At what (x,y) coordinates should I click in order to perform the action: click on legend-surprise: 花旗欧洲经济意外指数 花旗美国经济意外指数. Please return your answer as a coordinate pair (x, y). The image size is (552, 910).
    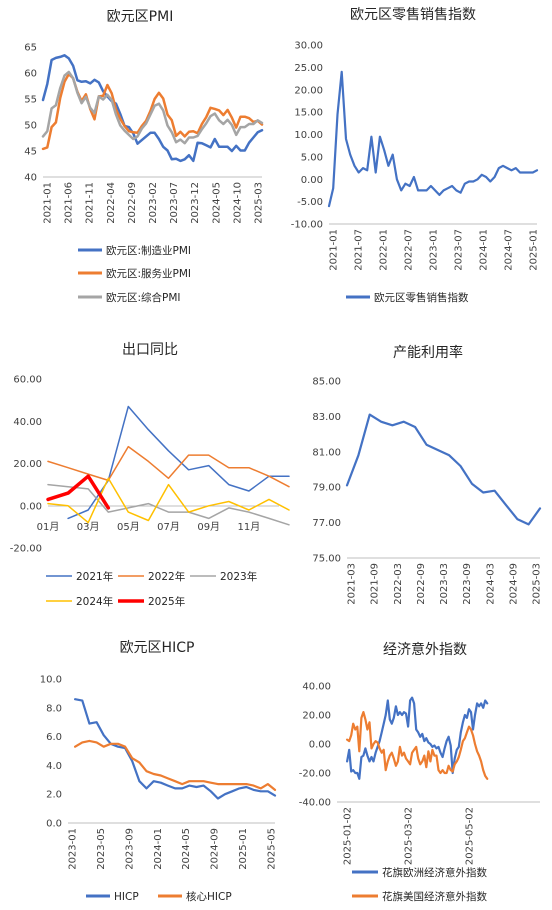
    Looking at the image, I should click on (419, 884).